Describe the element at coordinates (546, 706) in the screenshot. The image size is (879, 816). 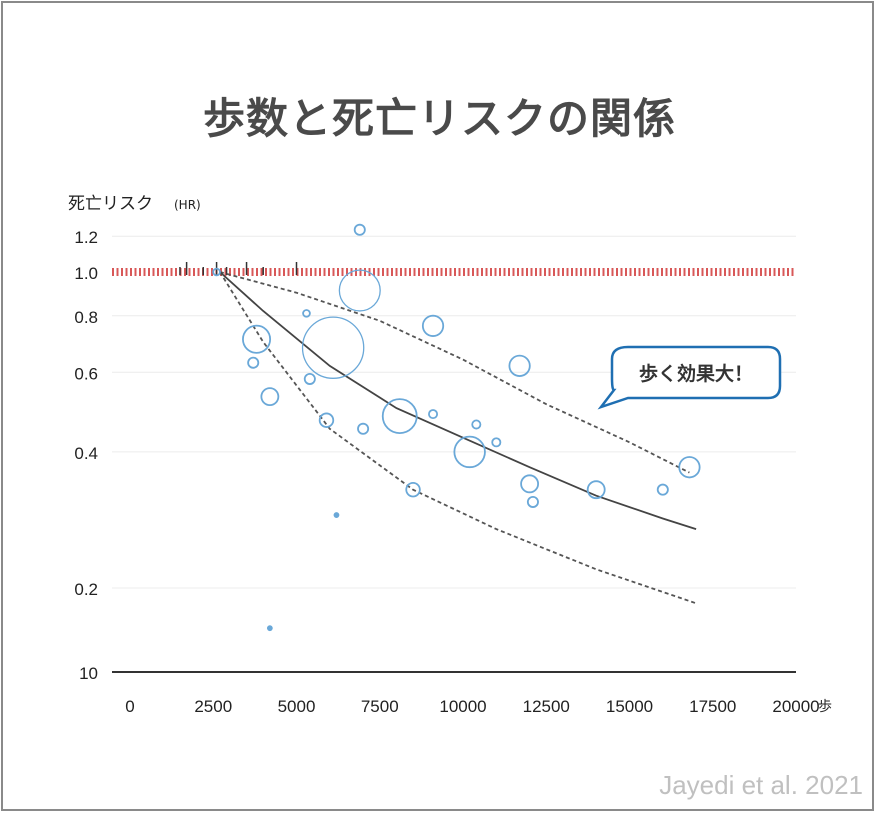
I see `x-tick-label: 12500` at that location.